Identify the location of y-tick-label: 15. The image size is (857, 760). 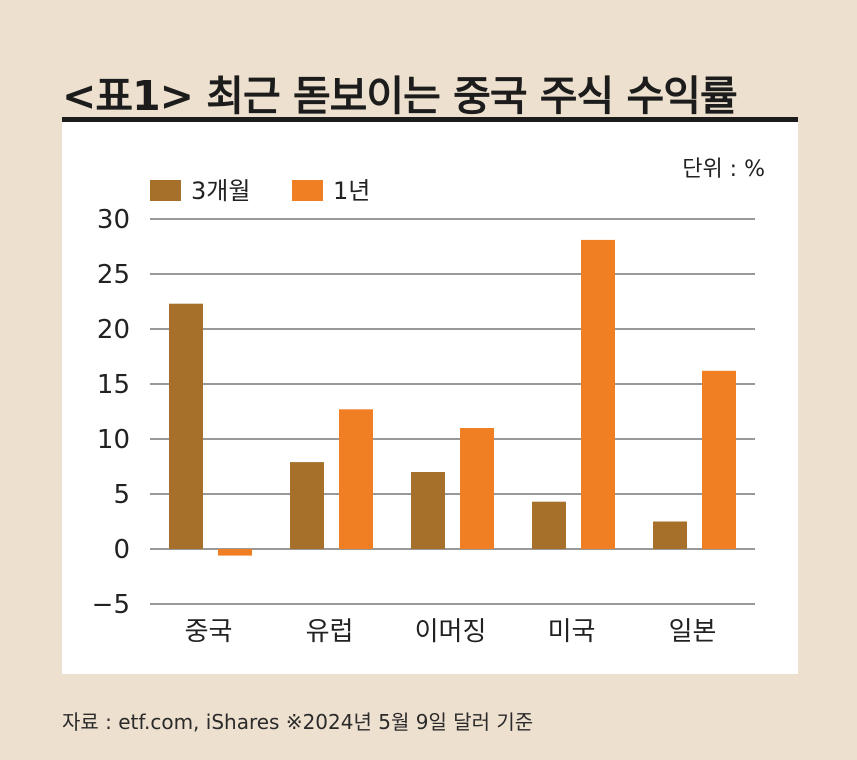
(113, 385).